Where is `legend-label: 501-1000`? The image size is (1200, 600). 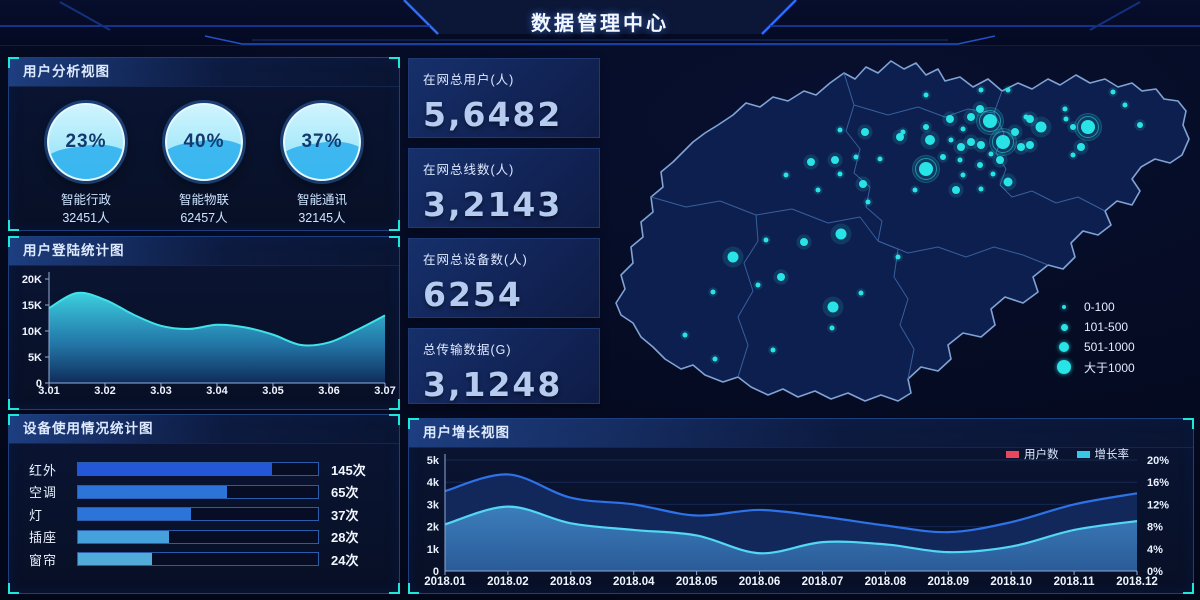
legend-label: 501-1000 is located at coordinates (1109, 347).